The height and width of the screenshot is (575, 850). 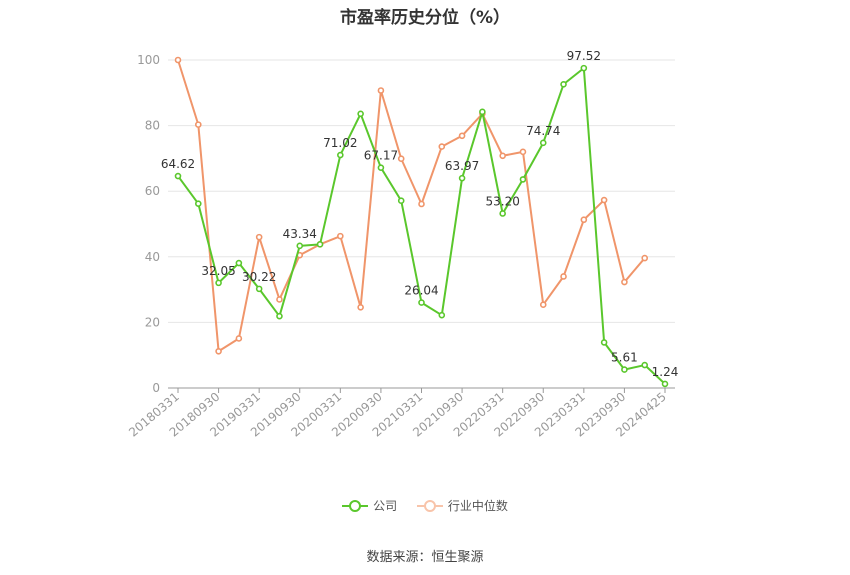 I want to click on legend-item-industry: 行业中位数, so click(x=462, y=505).